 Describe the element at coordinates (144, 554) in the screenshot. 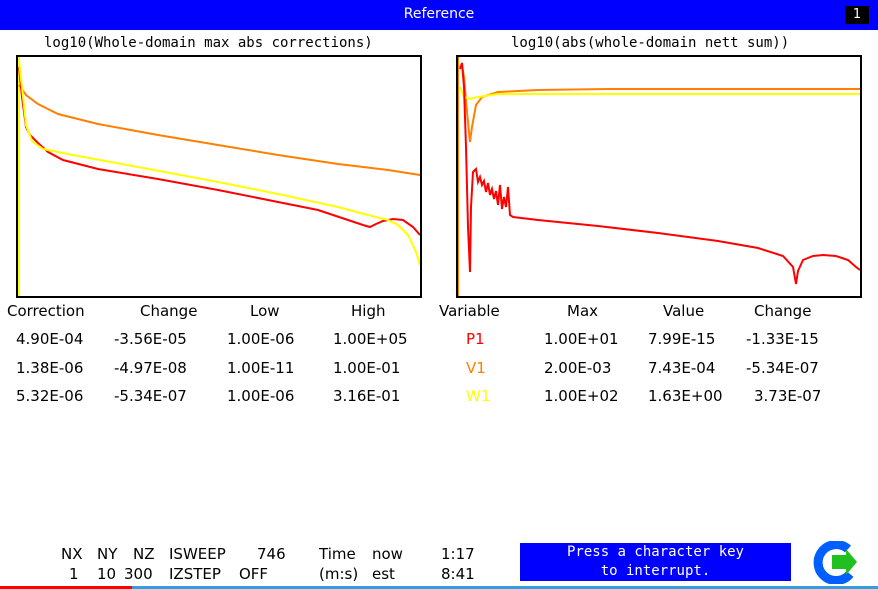

I see `status-nz-label: NZ` at that location.